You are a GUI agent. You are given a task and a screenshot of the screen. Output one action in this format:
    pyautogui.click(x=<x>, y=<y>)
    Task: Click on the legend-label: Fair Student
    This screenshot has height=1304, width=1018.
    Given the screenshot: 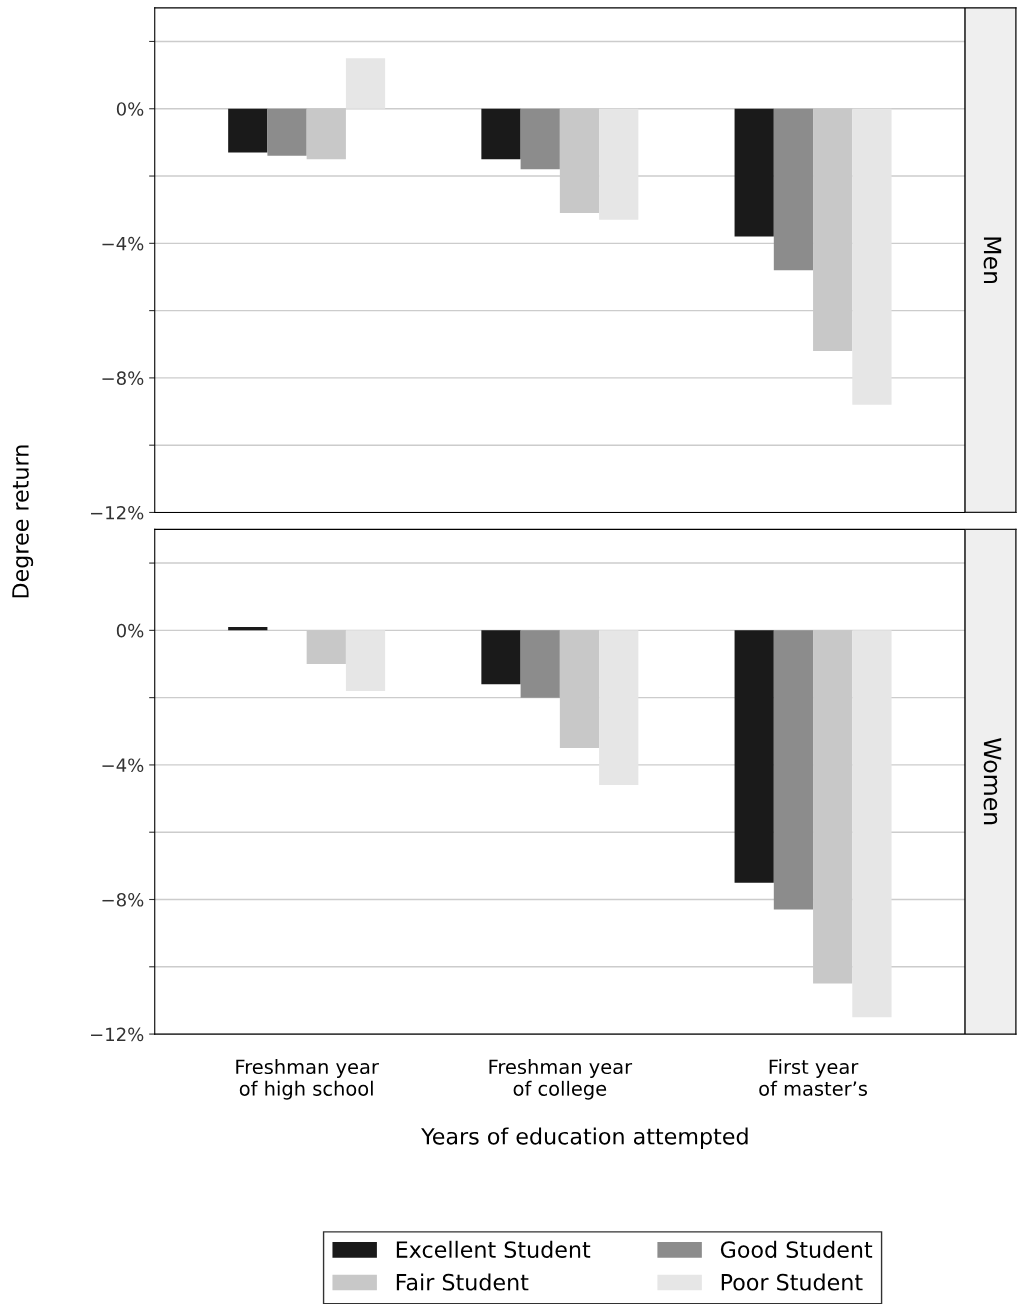 What is the action you would take?
    pyautogui.click(x=462, y=1282)
    